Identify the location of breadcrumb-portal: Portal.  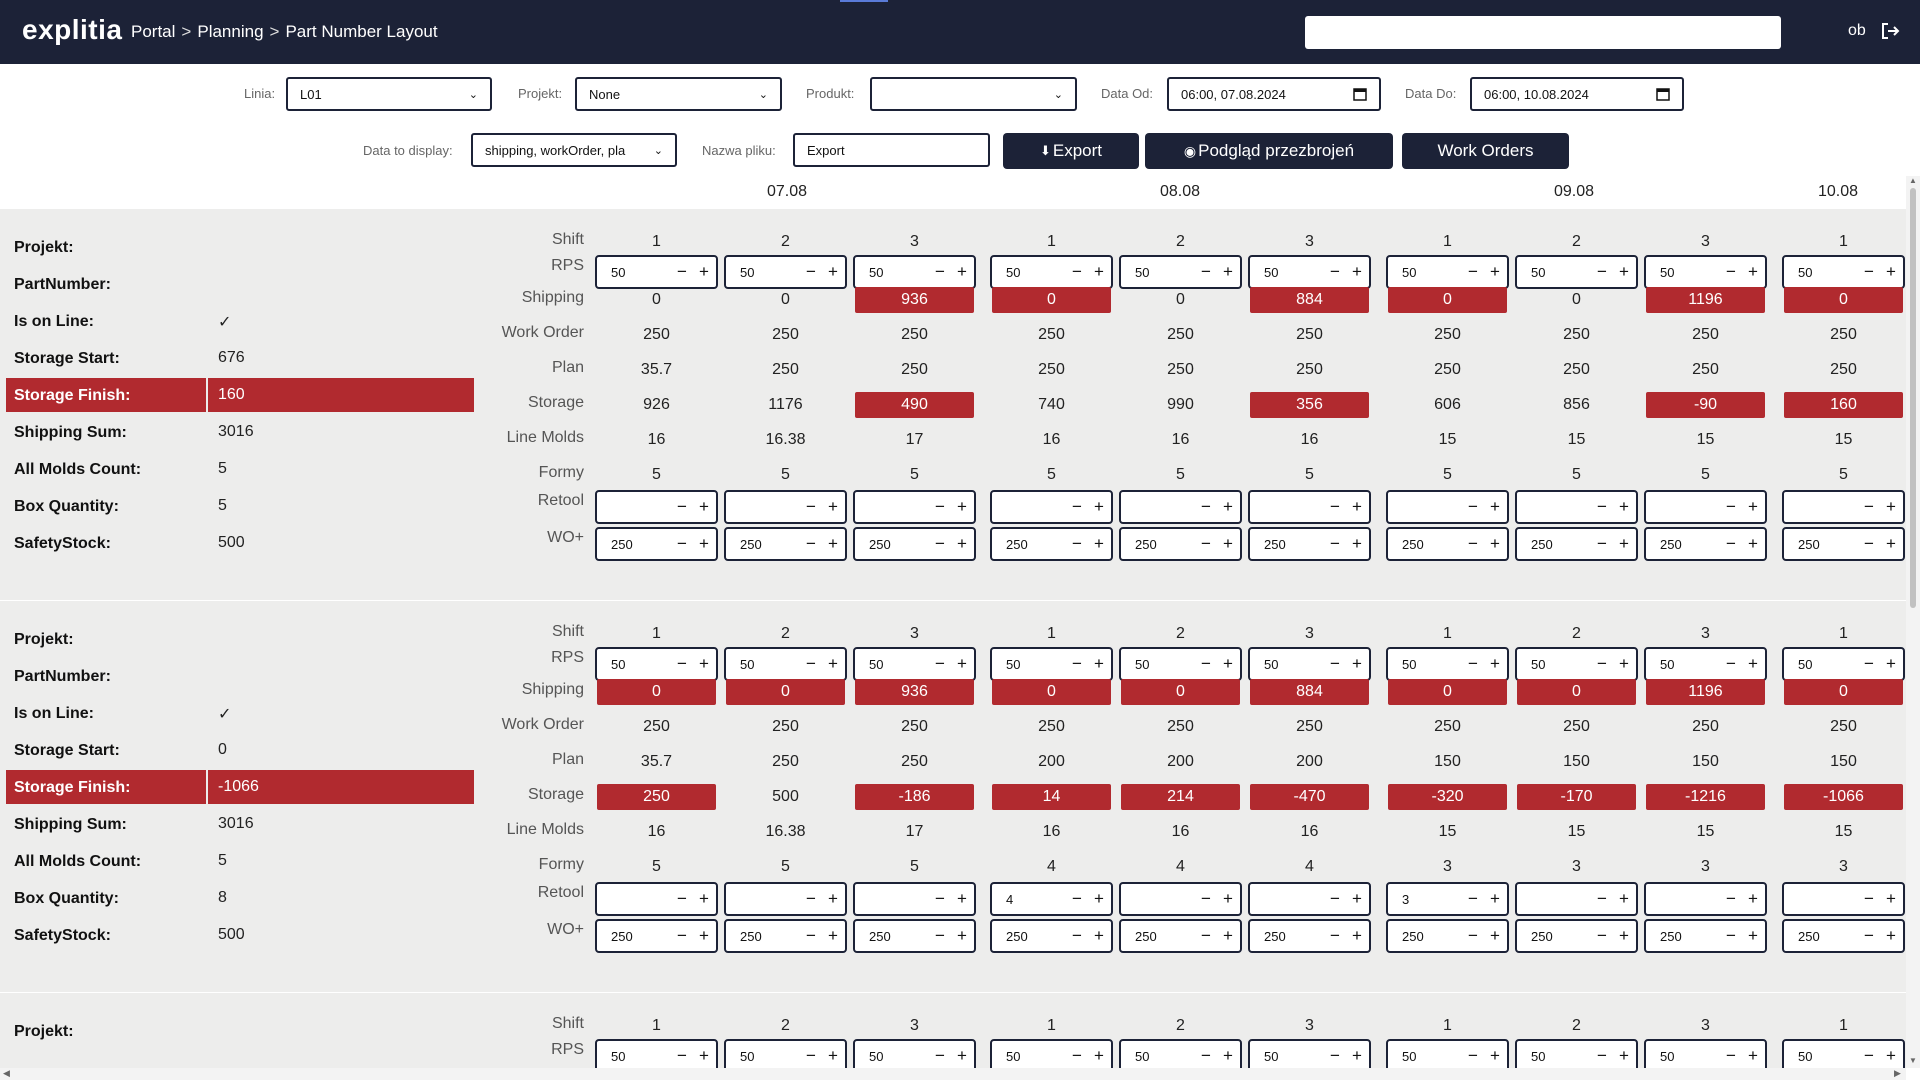
(153, 31).